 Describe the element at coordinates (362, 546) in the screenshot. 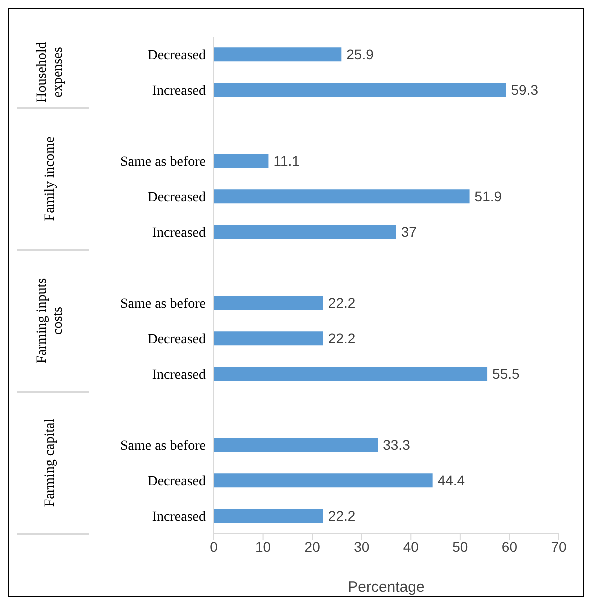

I see `x-tick-label: 30` at that location.